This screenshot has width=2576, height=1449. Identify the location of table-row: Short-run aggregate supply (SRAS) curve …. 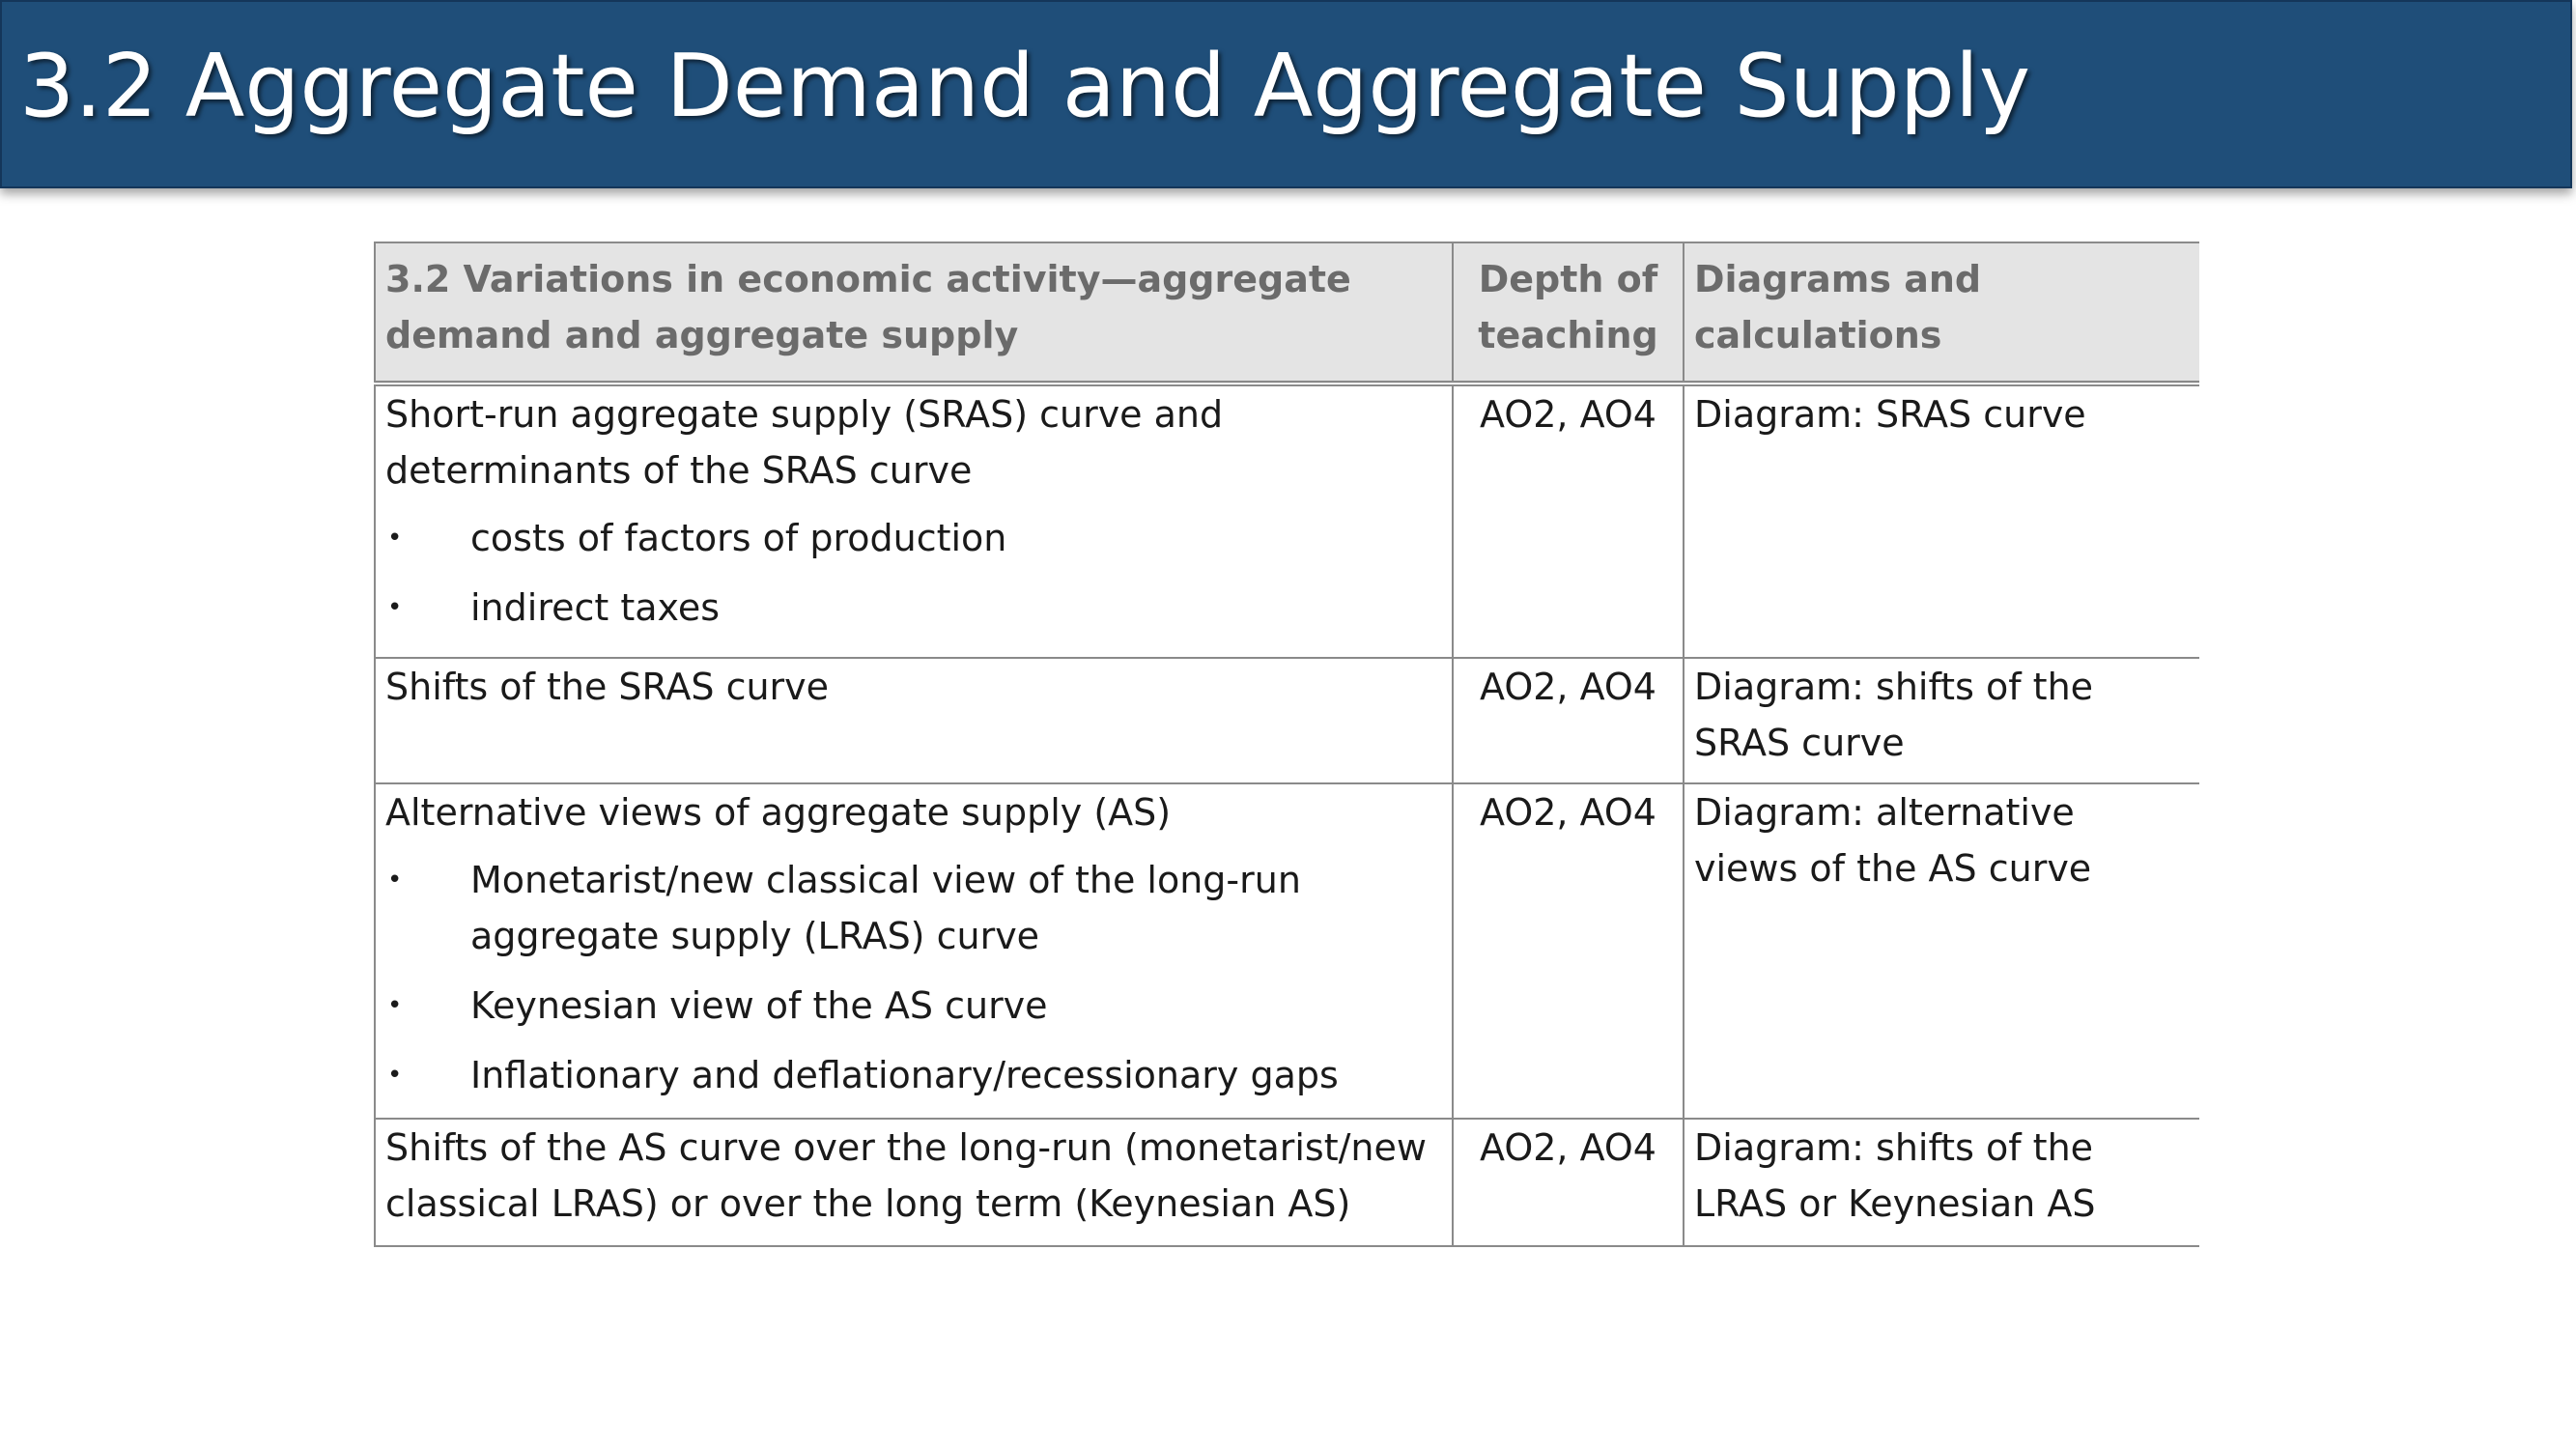
(1286, 521).